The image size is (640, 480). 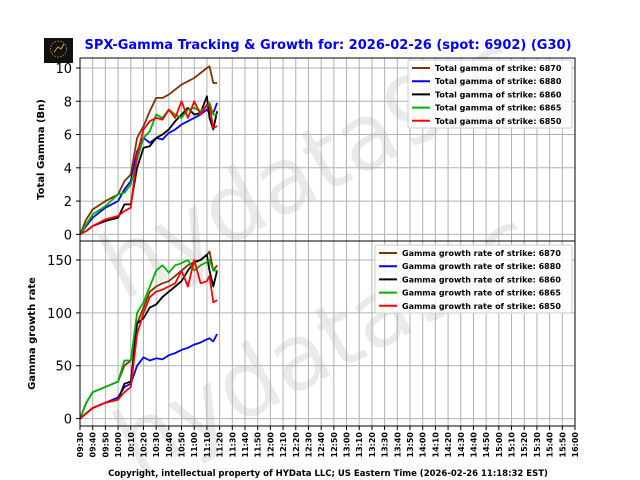 I want to click on x-tick-label: 11:10, so click(x=207, y=445).